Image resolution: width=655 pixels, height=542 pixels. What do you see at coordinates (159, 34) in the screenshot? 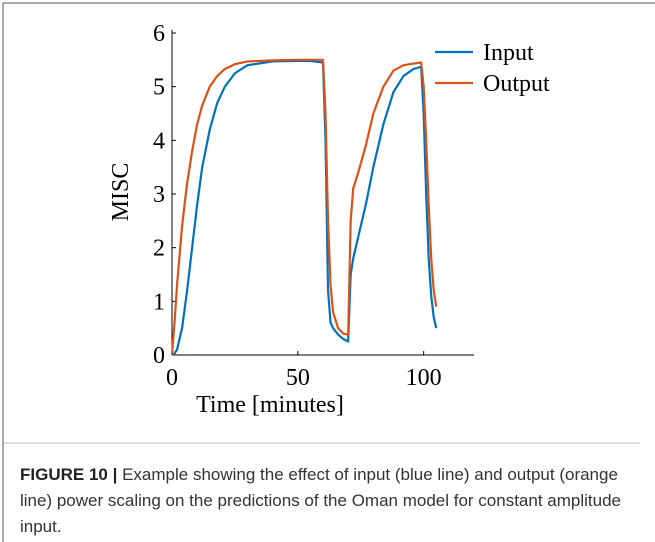
I see `y-tick-label: 6` at bounding box center [159, 34].